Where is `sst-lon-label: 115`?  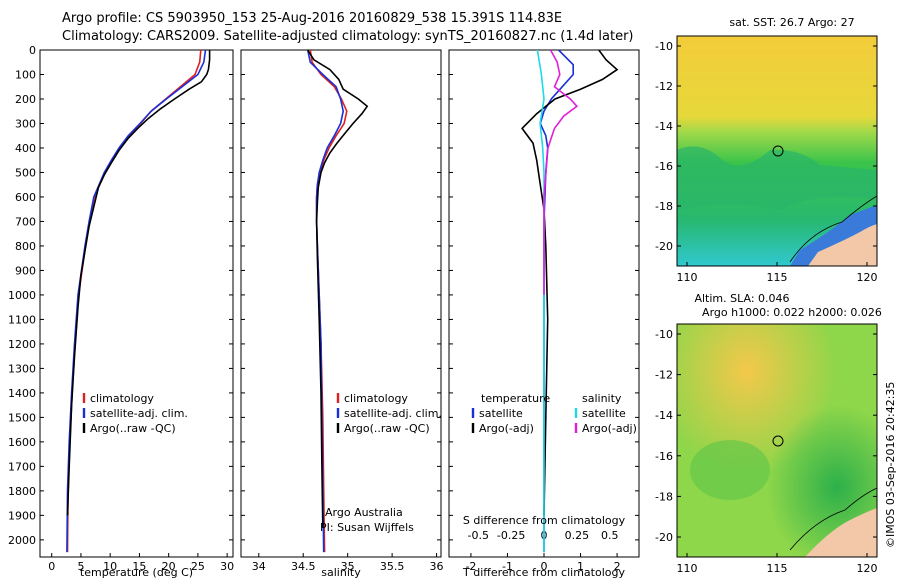
sst-lon-label: 115 is located at coordinates (777, 277).